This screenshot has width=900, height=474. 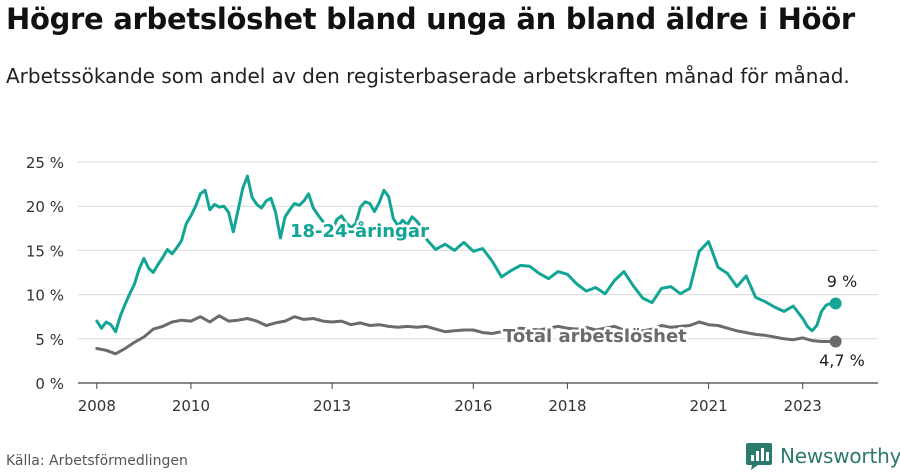 What do you see at coordinates (842, 281) in the screenshot?
I see `end-value-label-18-24: 9 %` at bounding box center [842, 281].